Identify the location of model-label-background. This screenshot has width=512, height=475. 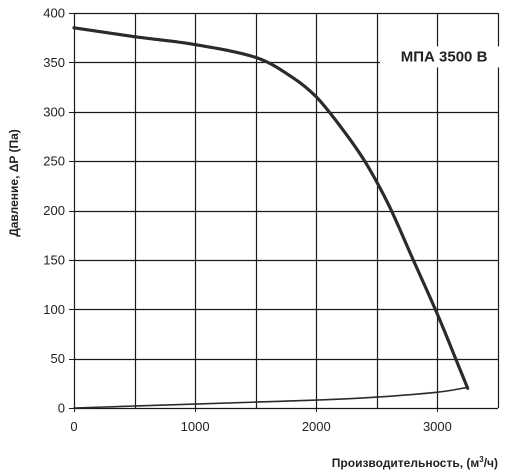
(444, 57).